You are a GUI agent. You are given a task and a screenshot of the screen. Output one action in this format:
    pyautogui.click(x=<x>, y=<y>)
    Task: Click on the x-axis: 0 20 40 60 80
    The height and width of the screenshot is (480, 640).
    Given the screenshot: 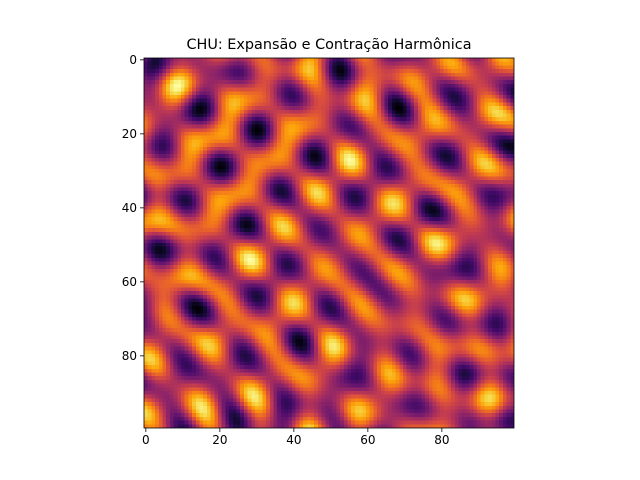 What is the action you would take?
    pyautogui.click(x=295, y=437)
    